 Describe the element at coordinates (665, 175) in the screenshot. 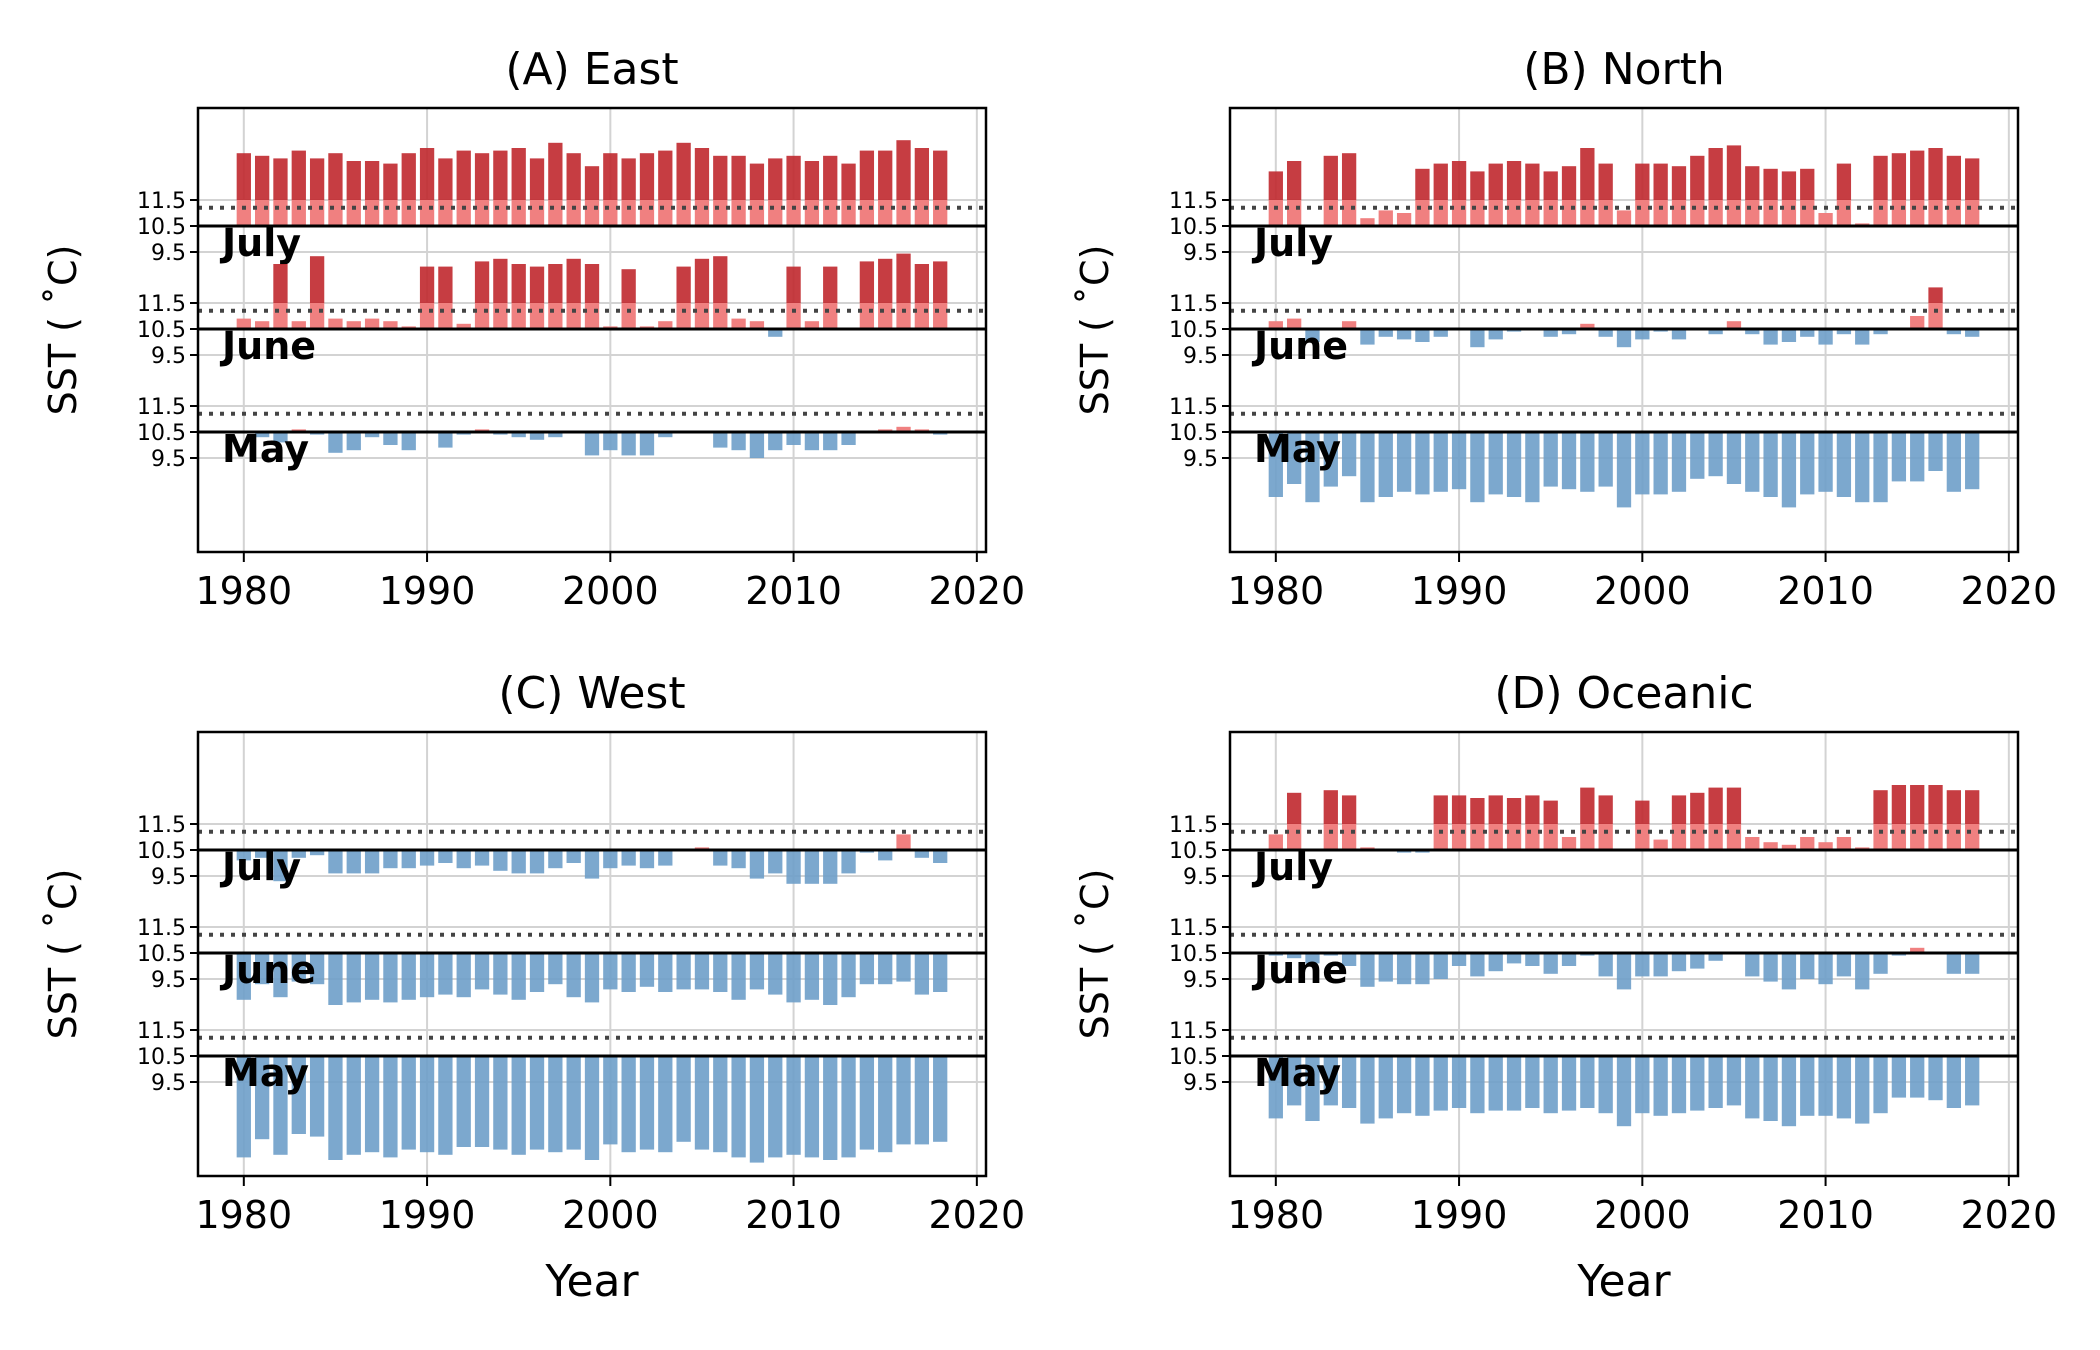

I see `bar-july-2003` at that location.